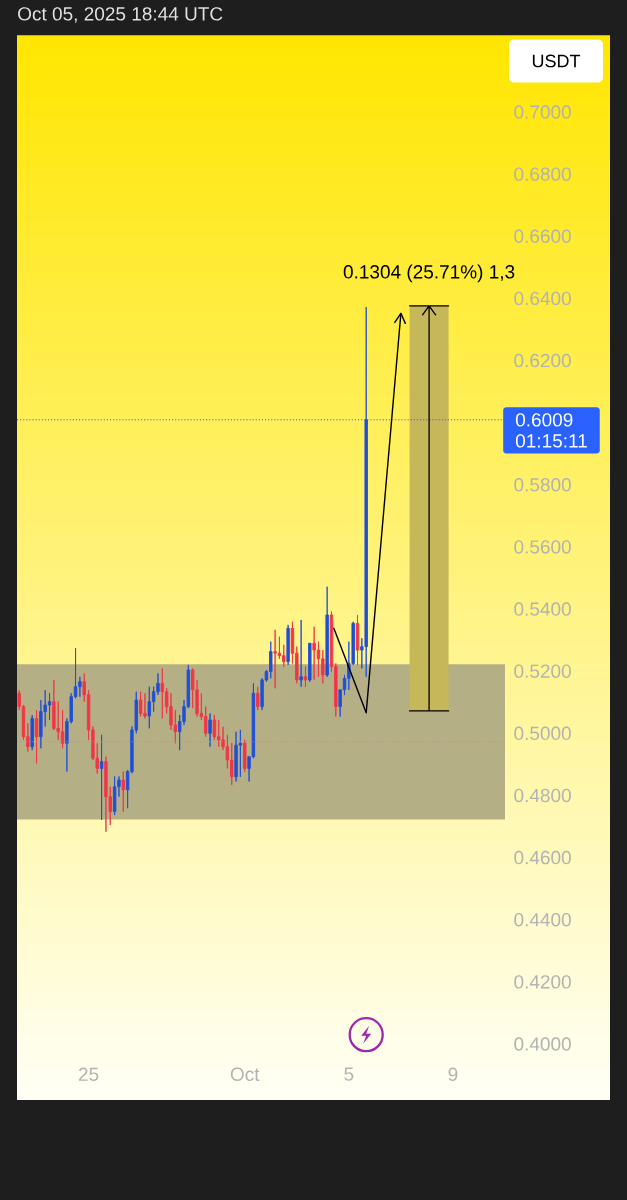 The width and height of the screenshot is (627, 1200). Describe the element at coordinates (542, 112) in the screenshot. I see `y-tick-label: 0.7000` at that location.